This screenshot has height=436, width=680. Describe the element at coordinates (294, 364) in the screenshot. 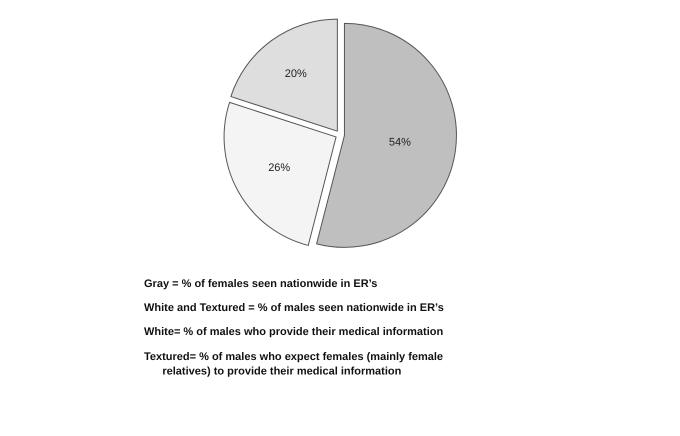

I see `text: Textured= % of males who expect females (mainly female relatives) to provide their medical information` at that location.